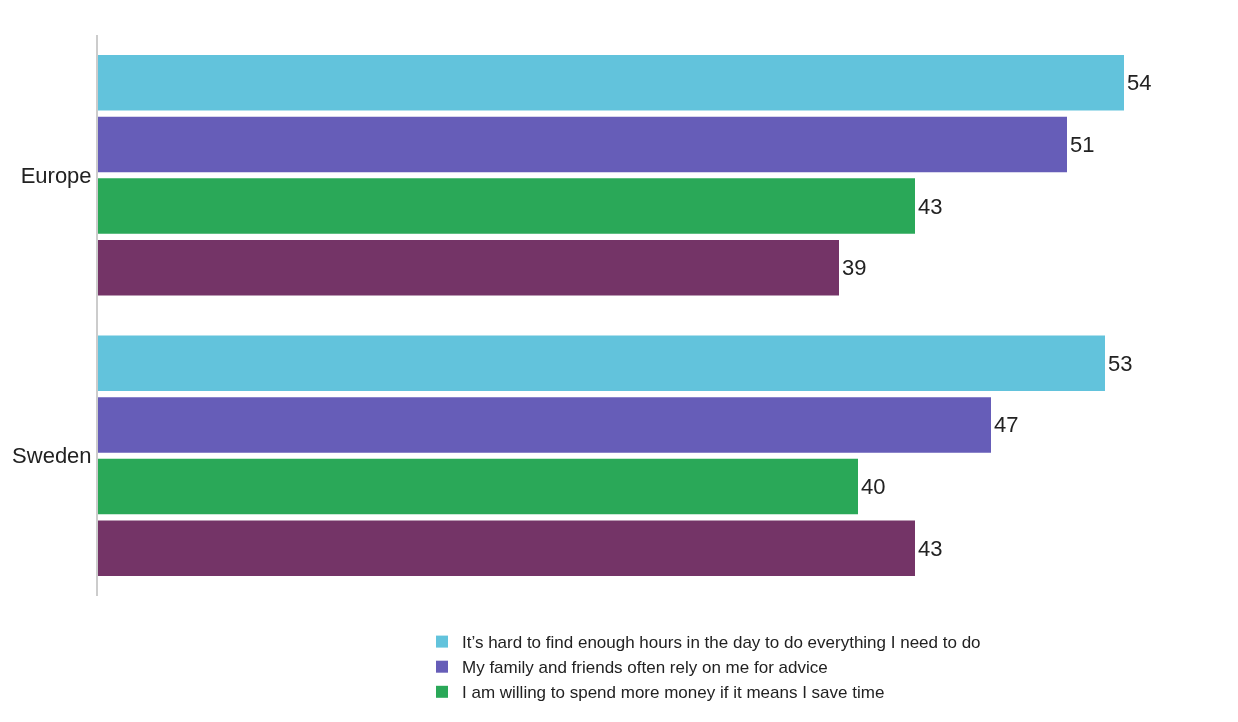 This screenshot has height=722, width=1238. I want to click on data-label: 54, so click(1139, 83).